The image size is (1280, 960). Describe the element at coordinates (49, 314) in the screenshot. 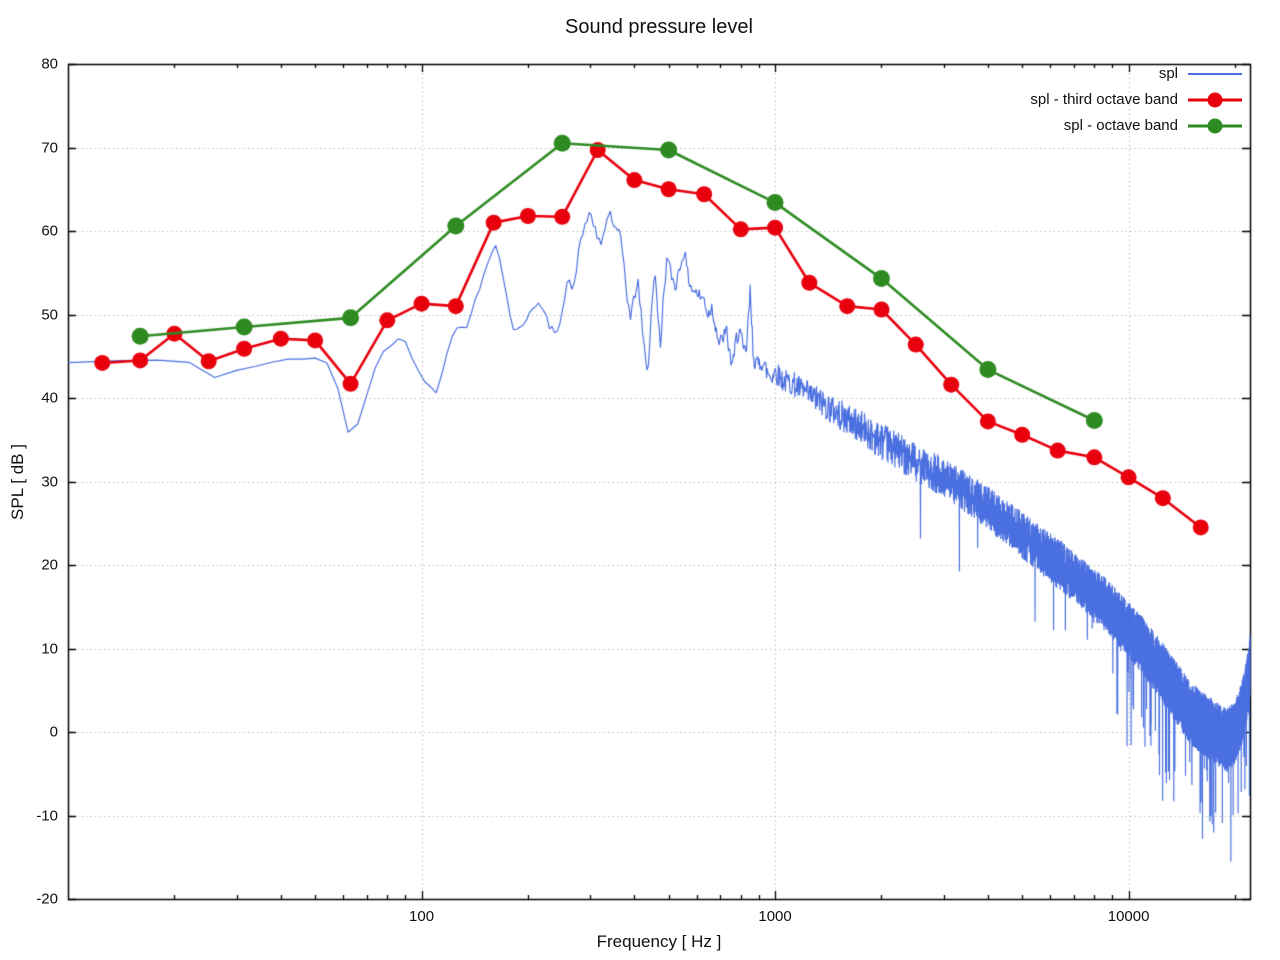

I see `y-tick-label: 50` at that location.